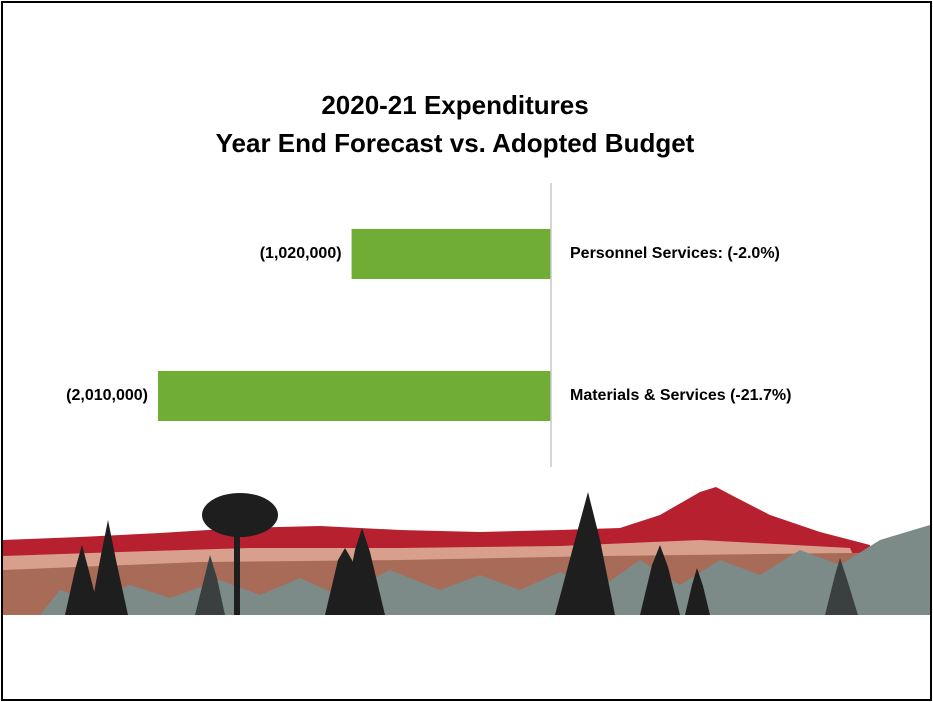 This screenshot has width=933, height=702. What do you see at coordinates (675, 253) in the screenshot?
I see `category-label: Personnel Services: (-2.0%)` at bounding box center [675, 253].